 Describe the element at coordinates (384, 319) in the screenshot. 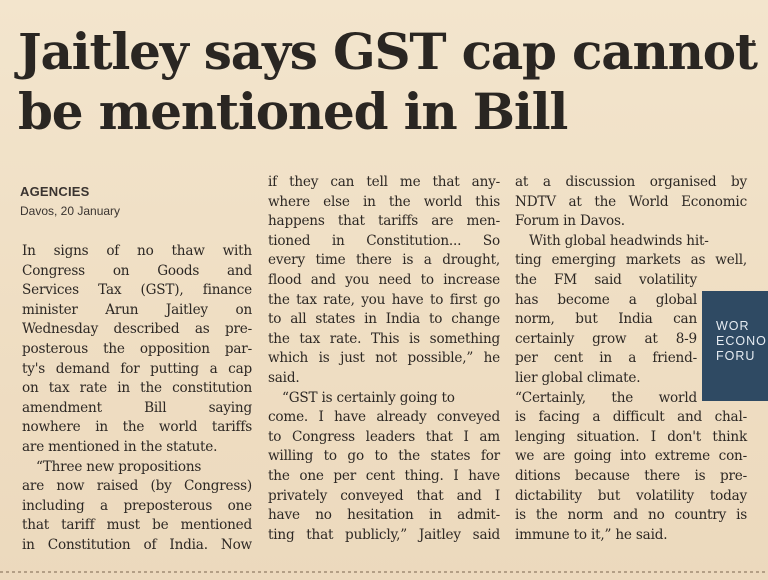

I see `article-line: to all states in India to change` at that location.